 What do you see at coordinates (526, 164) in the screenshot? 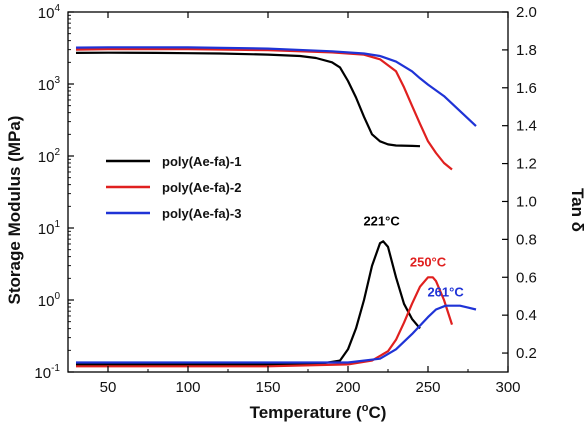
I see `y-right-tick-label: 1.2` at bounding box center [526, 164].